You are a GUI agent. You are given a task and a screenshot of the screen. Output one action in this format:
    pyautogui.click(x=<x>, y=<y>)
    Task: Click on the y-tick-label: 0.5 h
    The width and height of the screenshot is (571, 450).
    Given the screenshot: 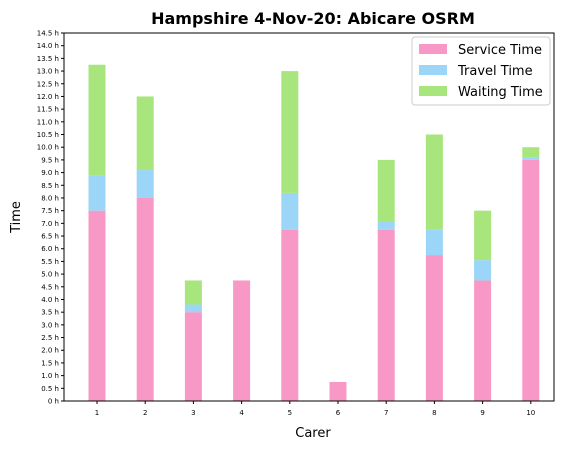 What is the action you would take?
    pyautogui.click(x=50, y=389)
    